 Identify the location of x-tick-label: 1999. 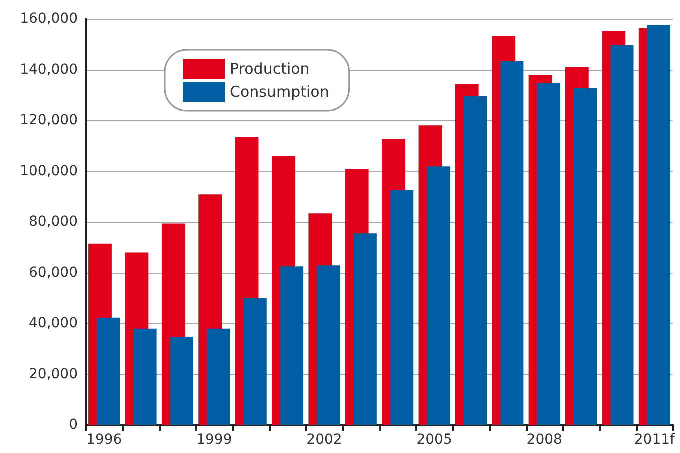
(214, 440).